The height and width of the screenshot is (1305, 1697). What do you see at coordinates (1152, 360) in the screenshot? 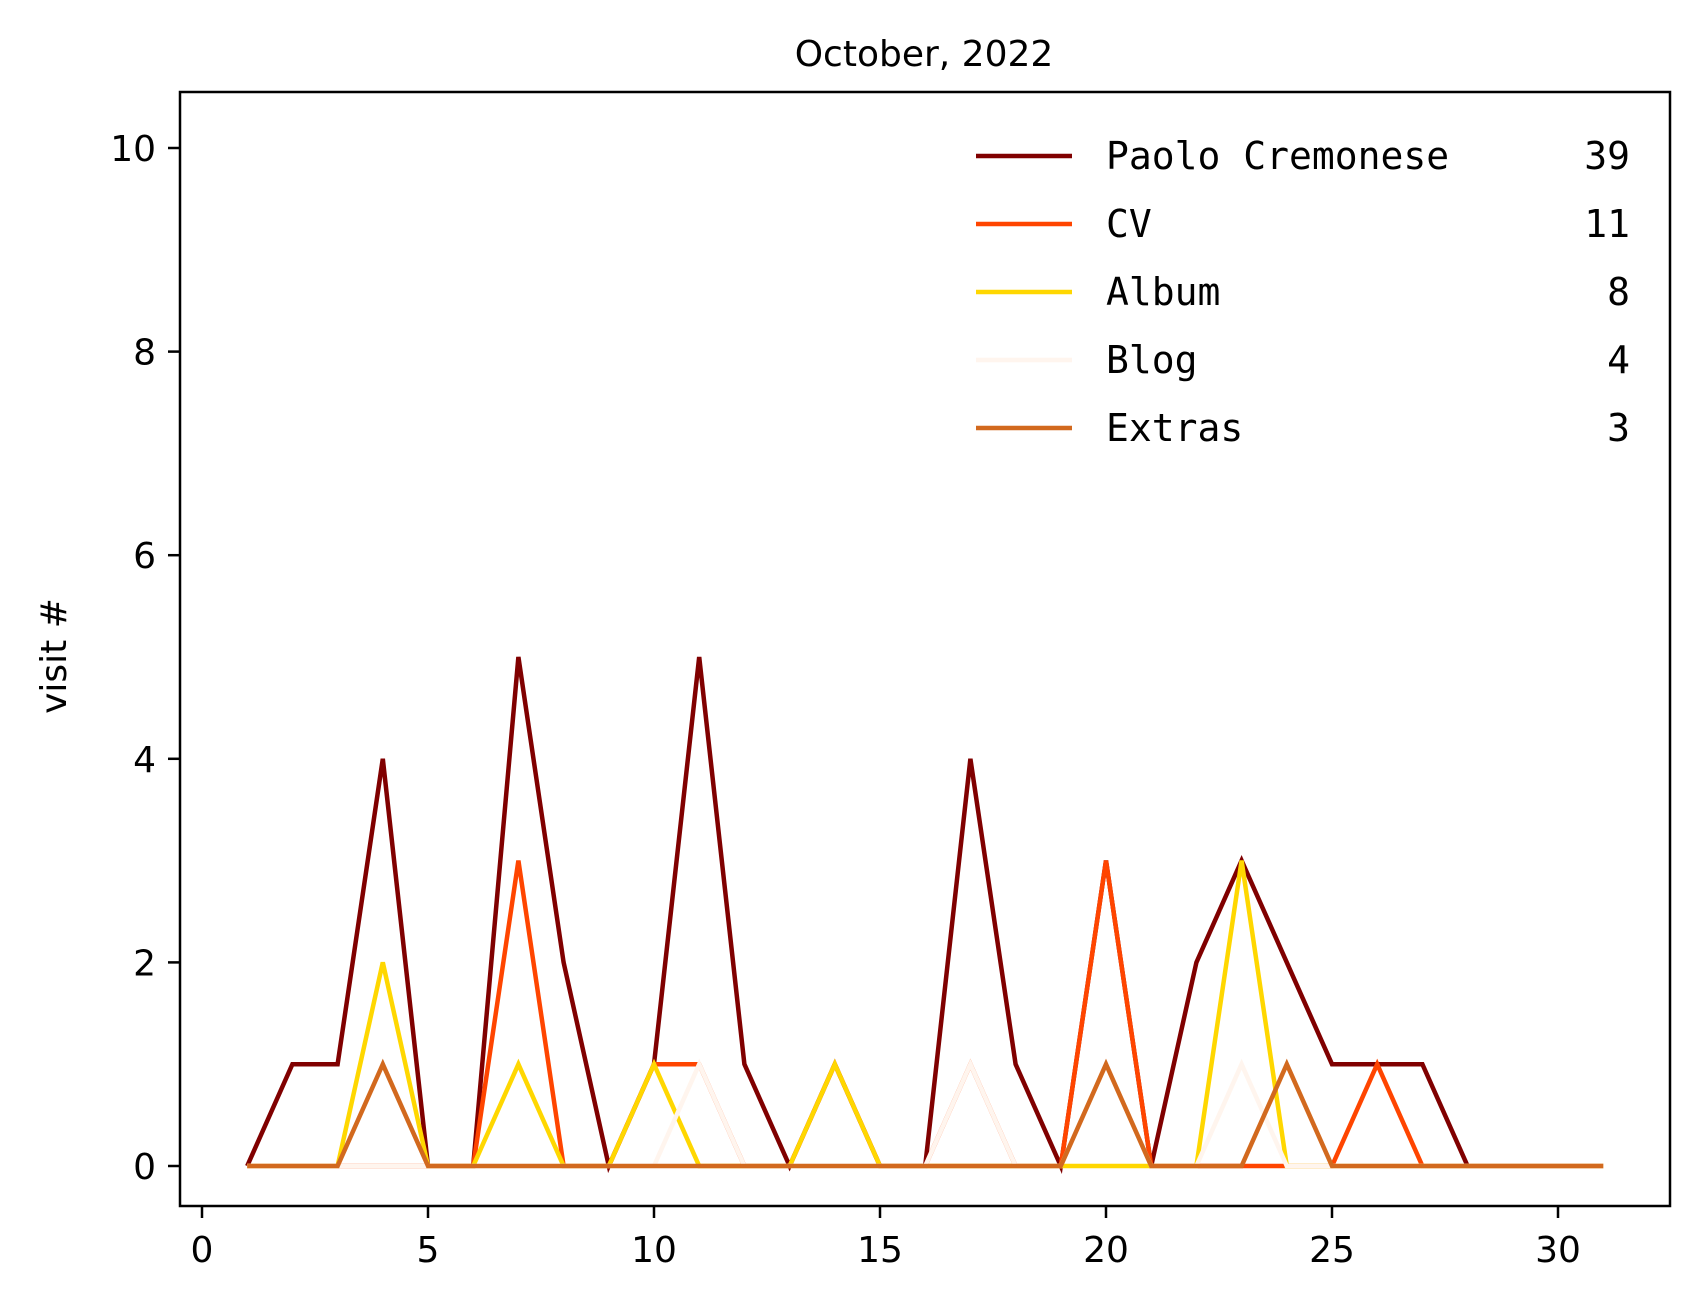
I see `legend-label-3: Blog` at bounding box center [1152, 360].